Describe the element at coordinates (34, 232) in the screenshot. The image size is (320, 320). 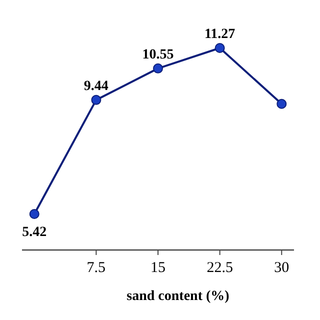
I see `data-label: 5.42` at that location.